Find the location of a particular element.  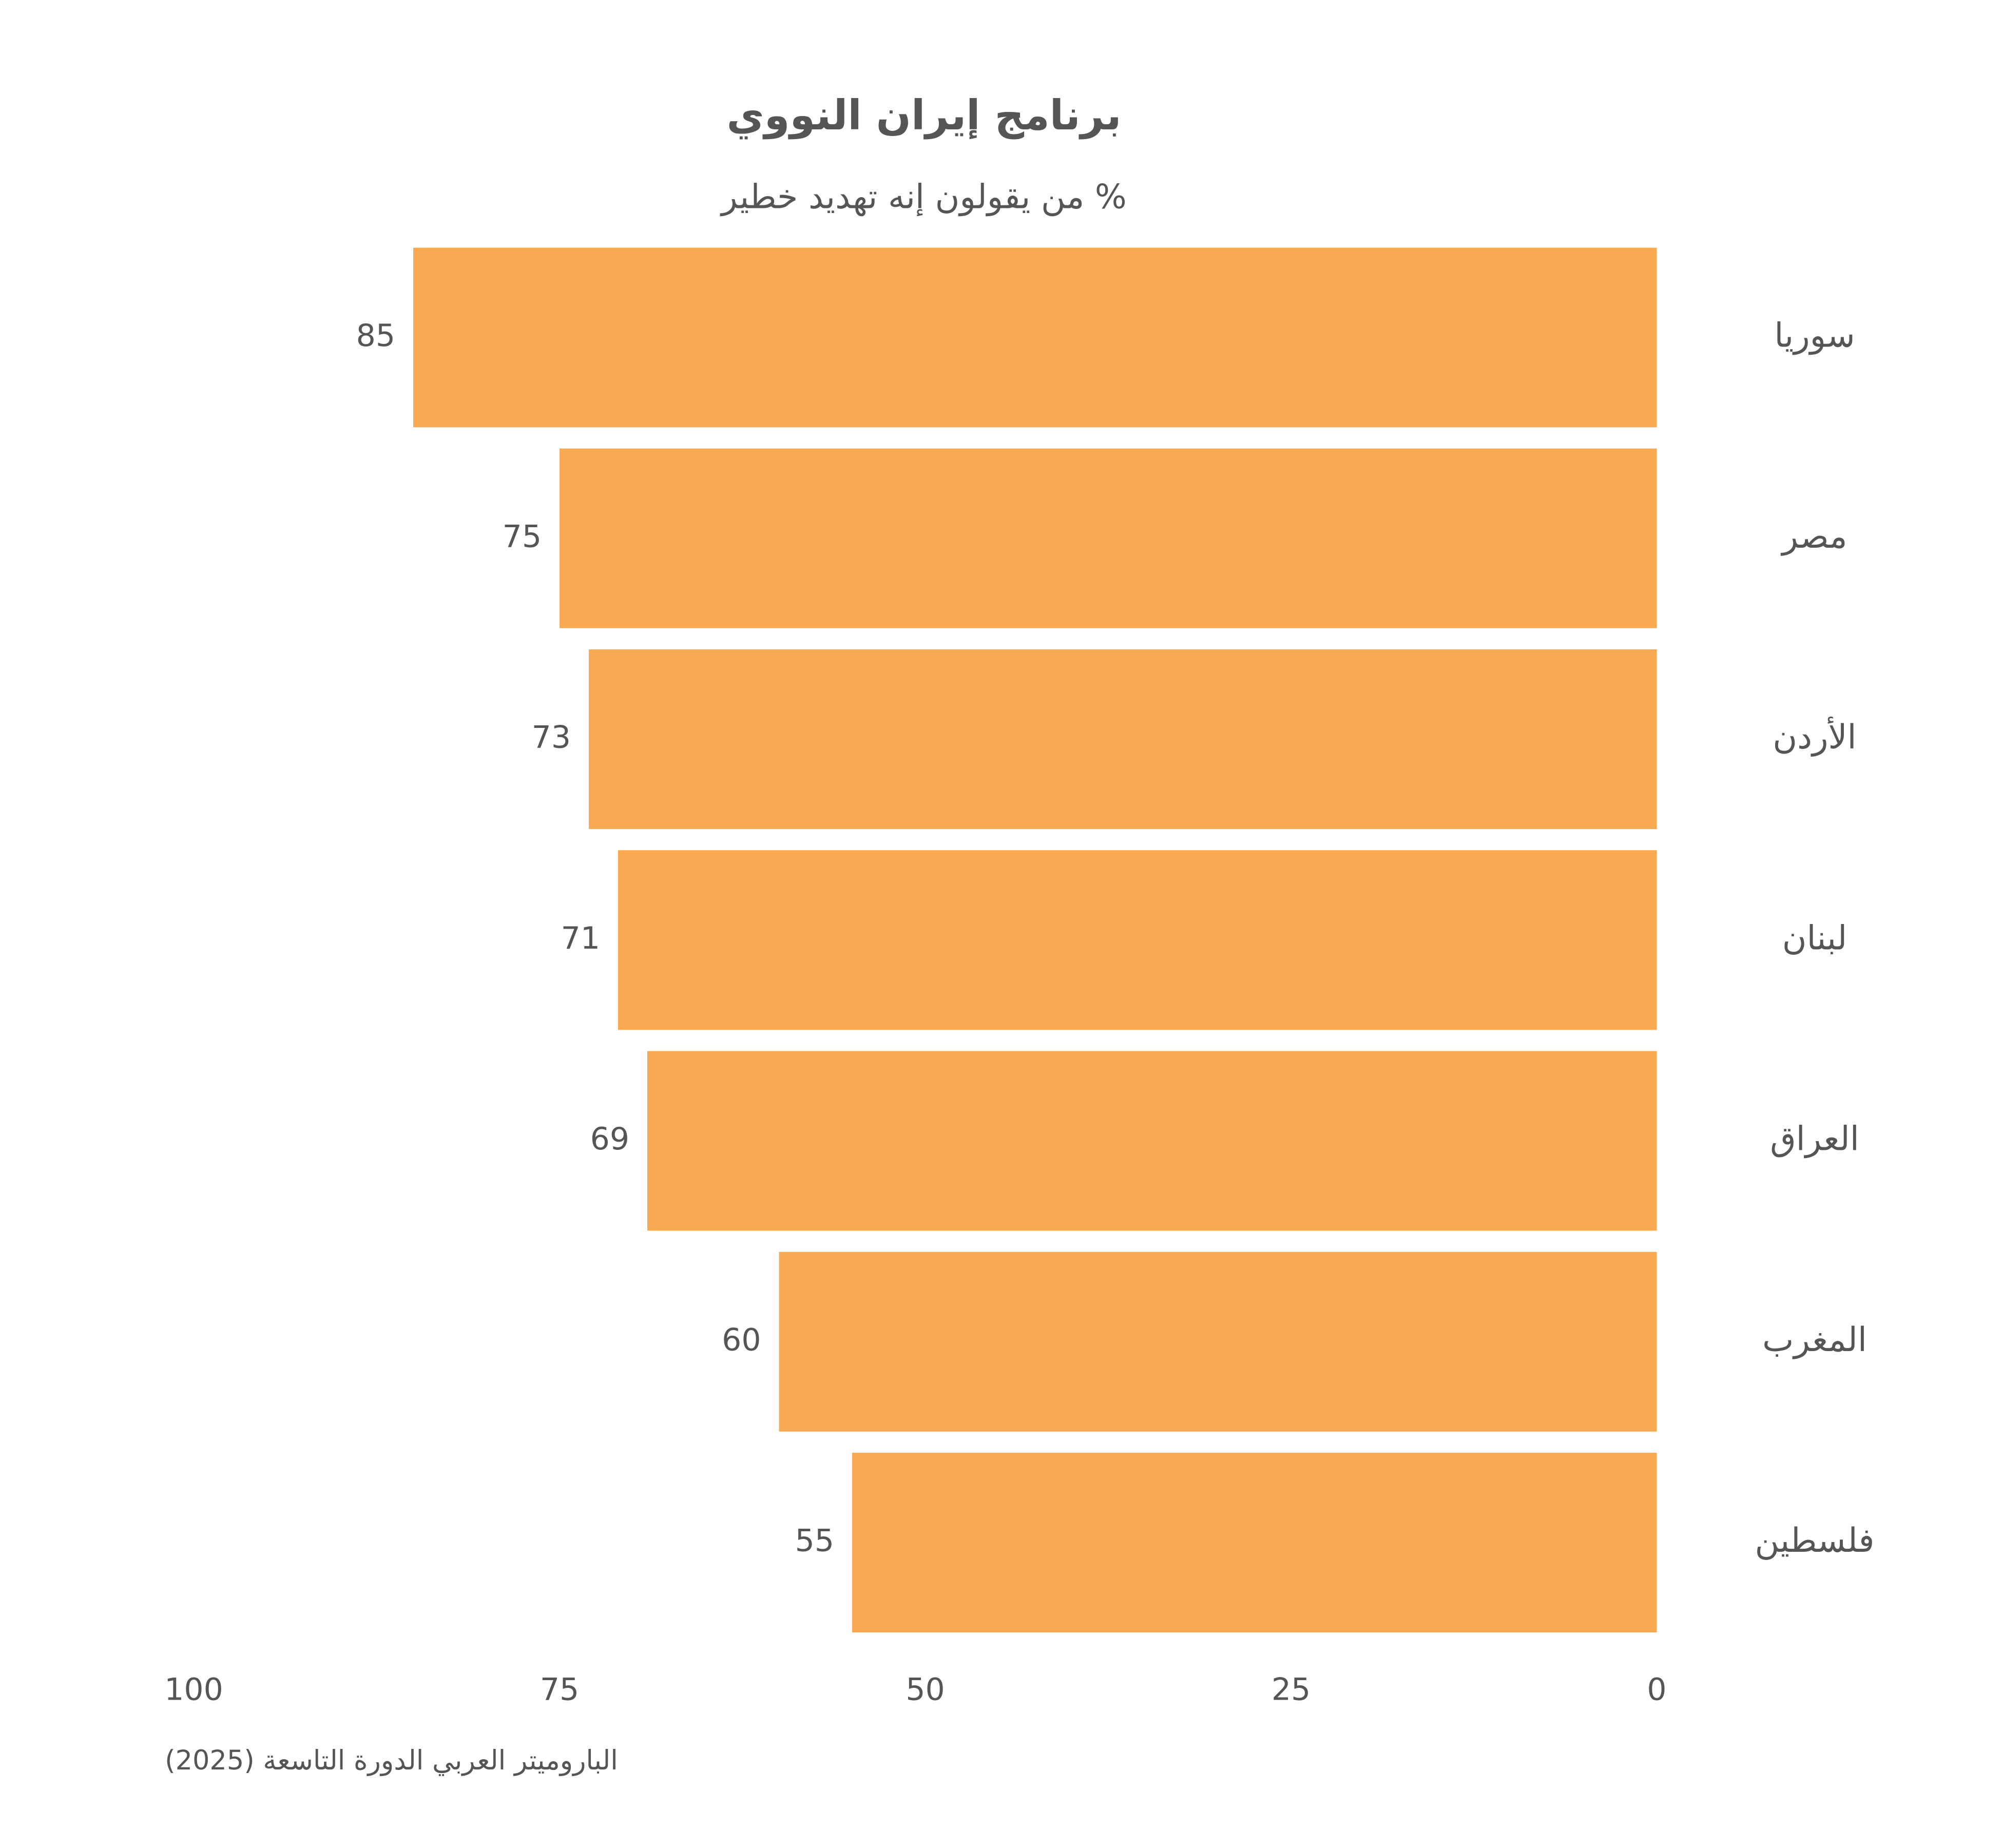

y-tick-label: الأردن is located at coordinates (1814, 736).